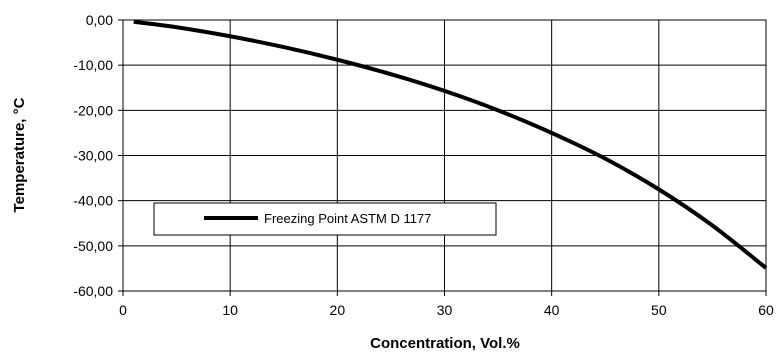  Describe the element at coordinates (93, 110) in the screenshot. I see `y-tick-label: -20,00` at that location.